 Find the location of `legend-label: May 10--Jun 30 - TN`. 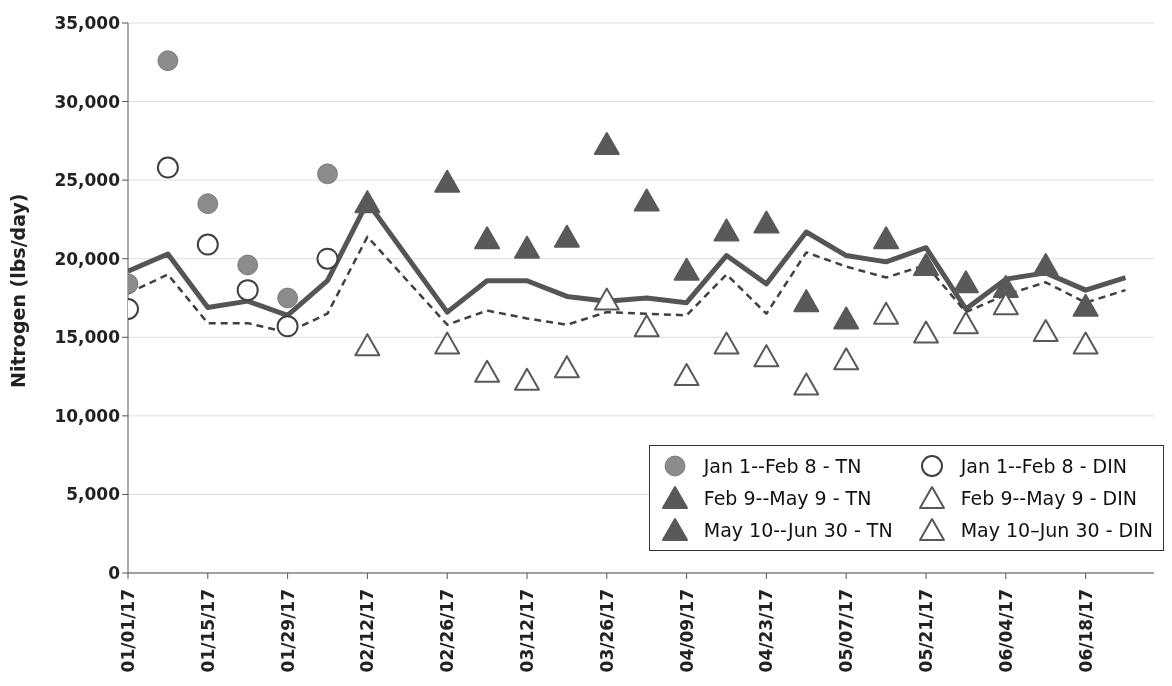

legend-label: May 10--Jun 30 - TN is located at coordinates (798, 530).